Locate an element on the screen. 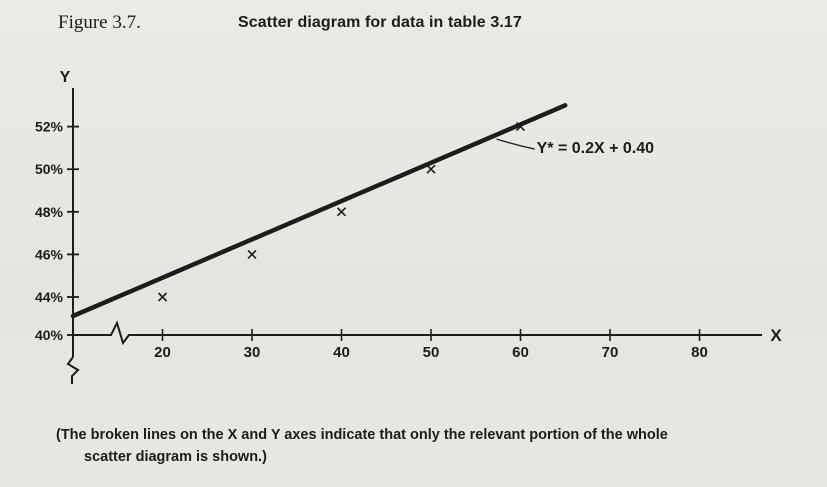 The width and height of the screenshot is (827, 487). x-axis-line is located at coordinates (417, 333).